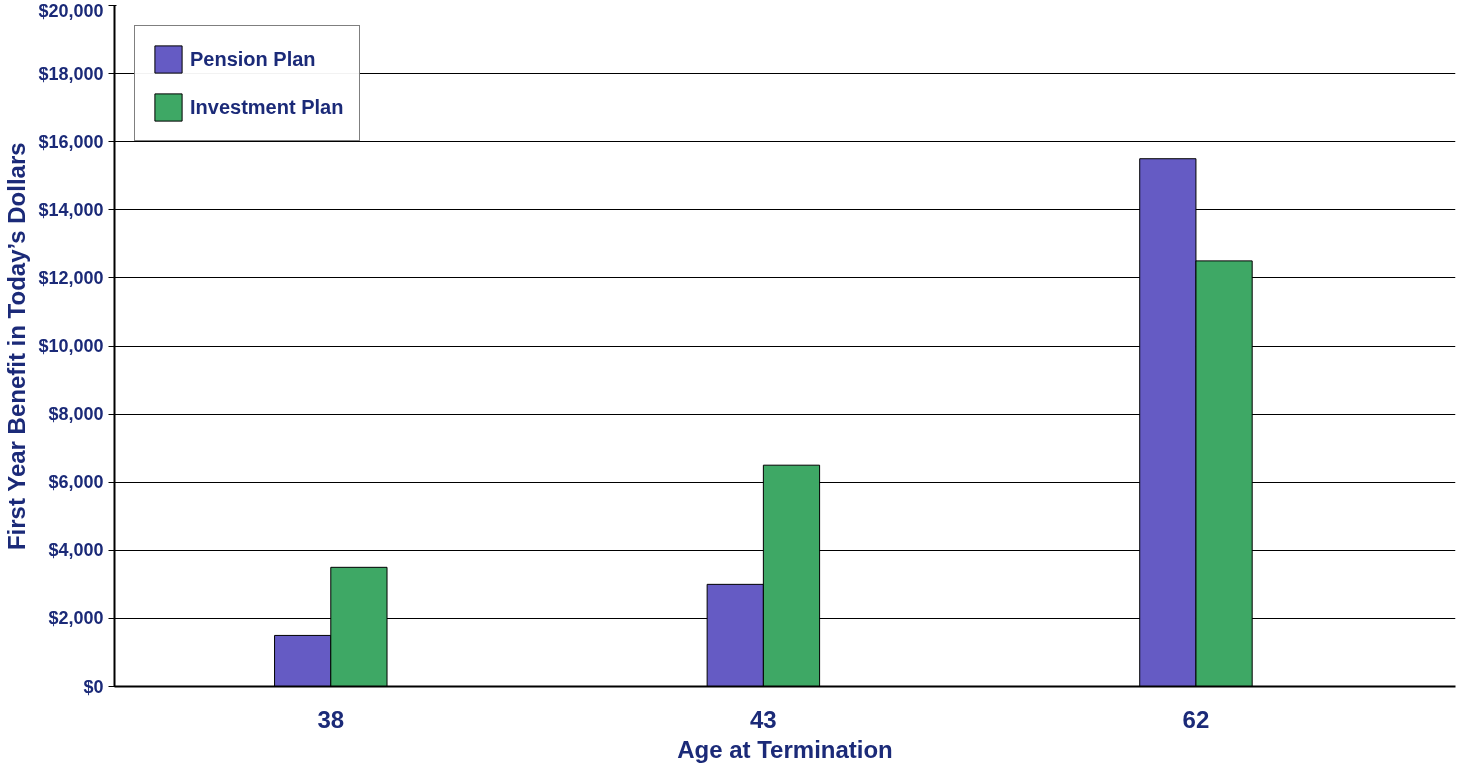 The image size is (1473, 774). I want to click on x-axis-title: Age at Termination, so click(785, 749).